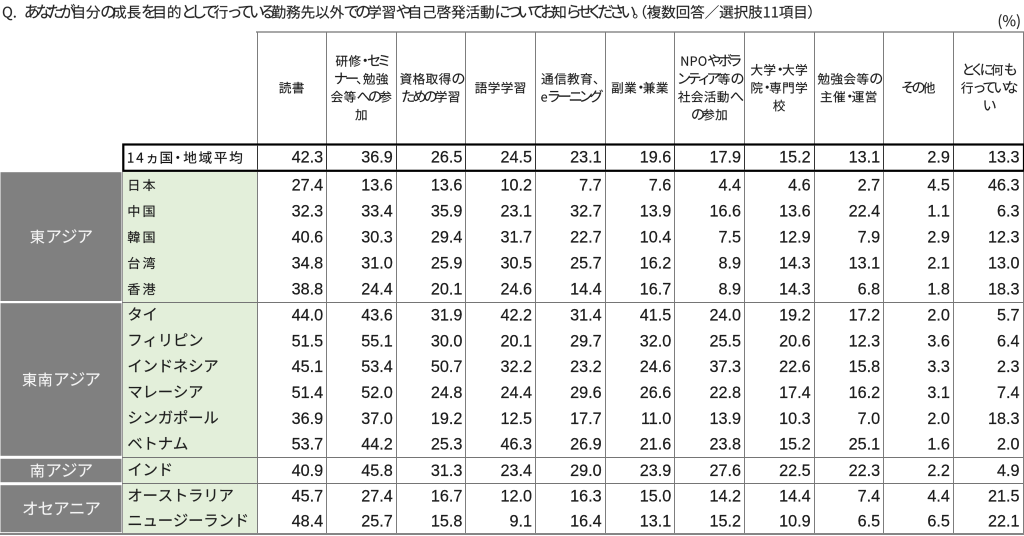 The image size is (1024, 536). Describe the element at coordinates (865, 445) in the screenshot. I see `svg-text: 25.1` at that location.